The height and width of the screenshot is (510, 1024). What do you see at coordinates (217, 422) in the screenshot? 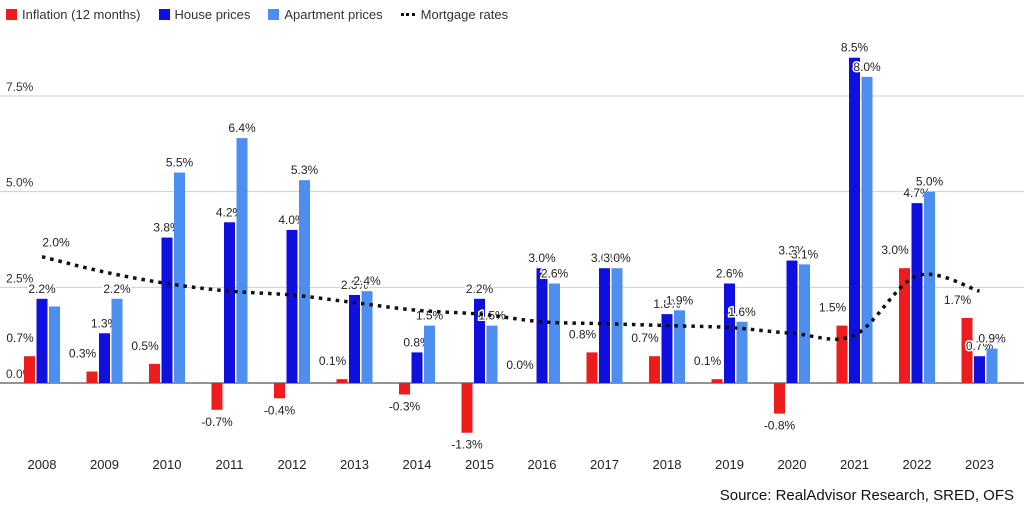
I see `data-label: -0.7%` at bounding box center [217, 422].